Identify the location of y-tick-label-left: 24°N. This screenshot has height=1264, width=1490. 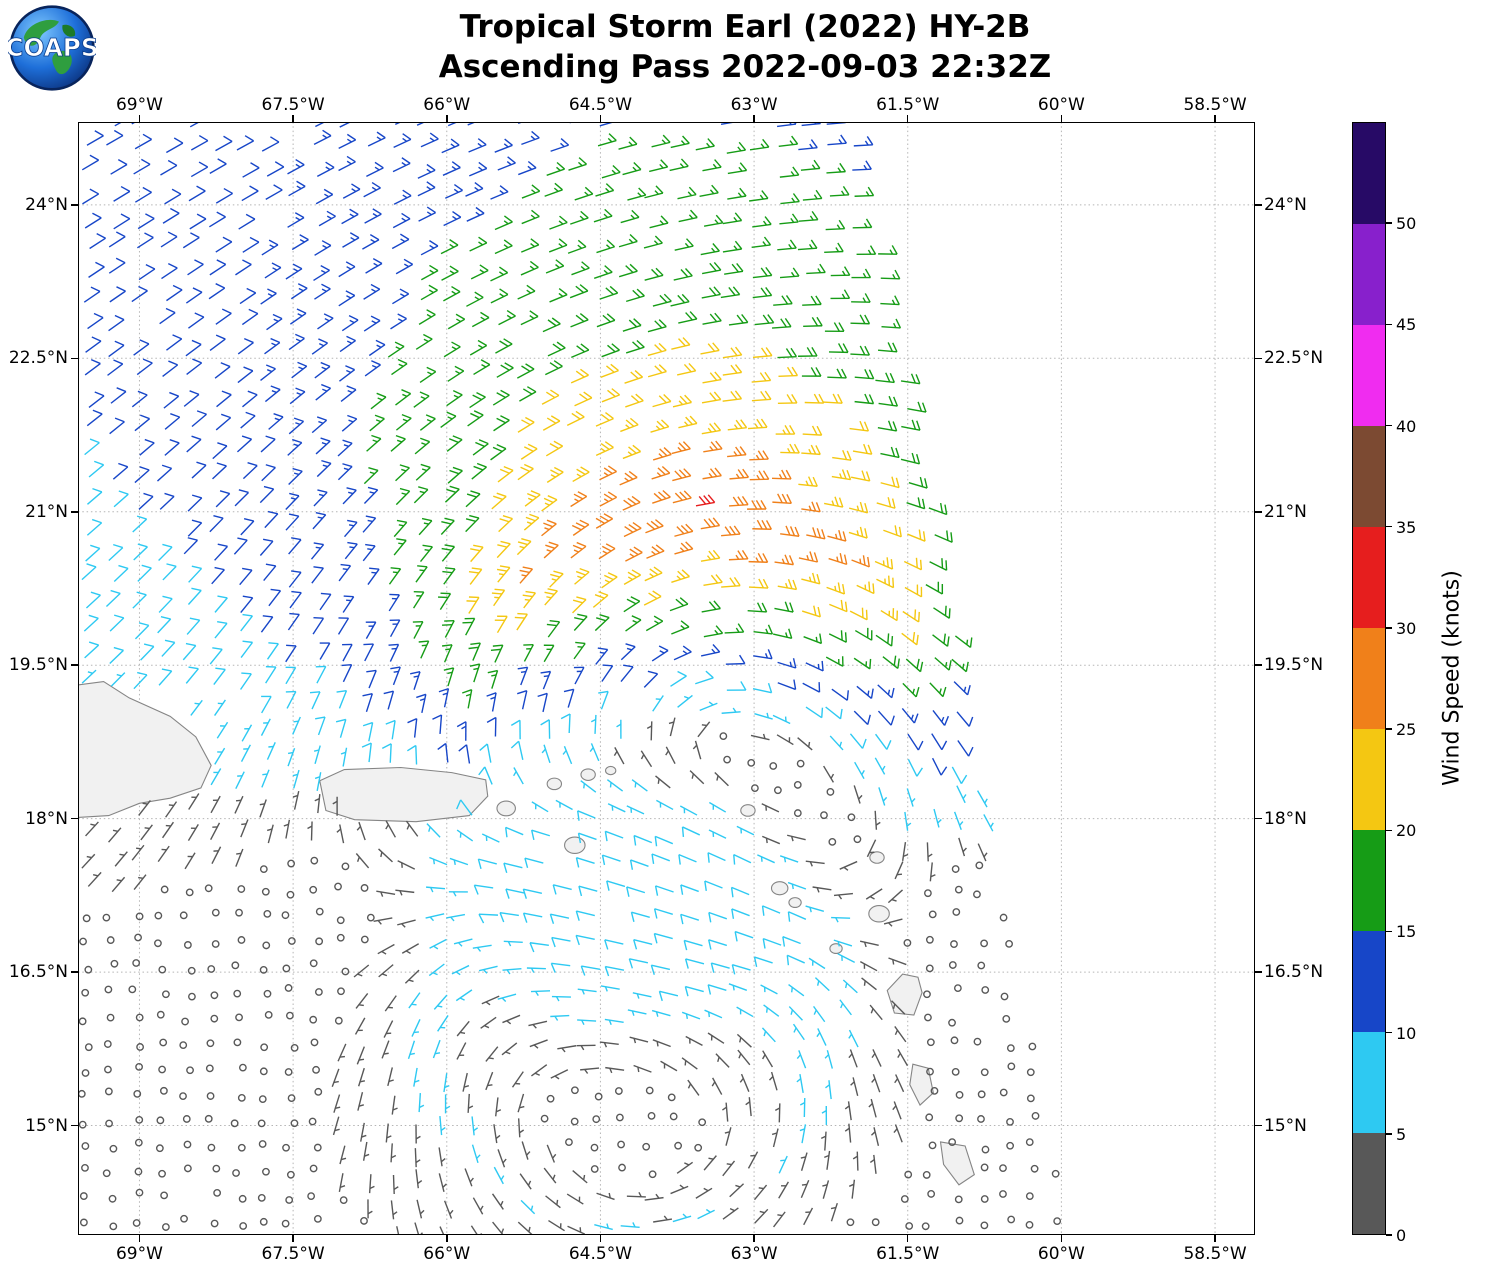
(46, 204).